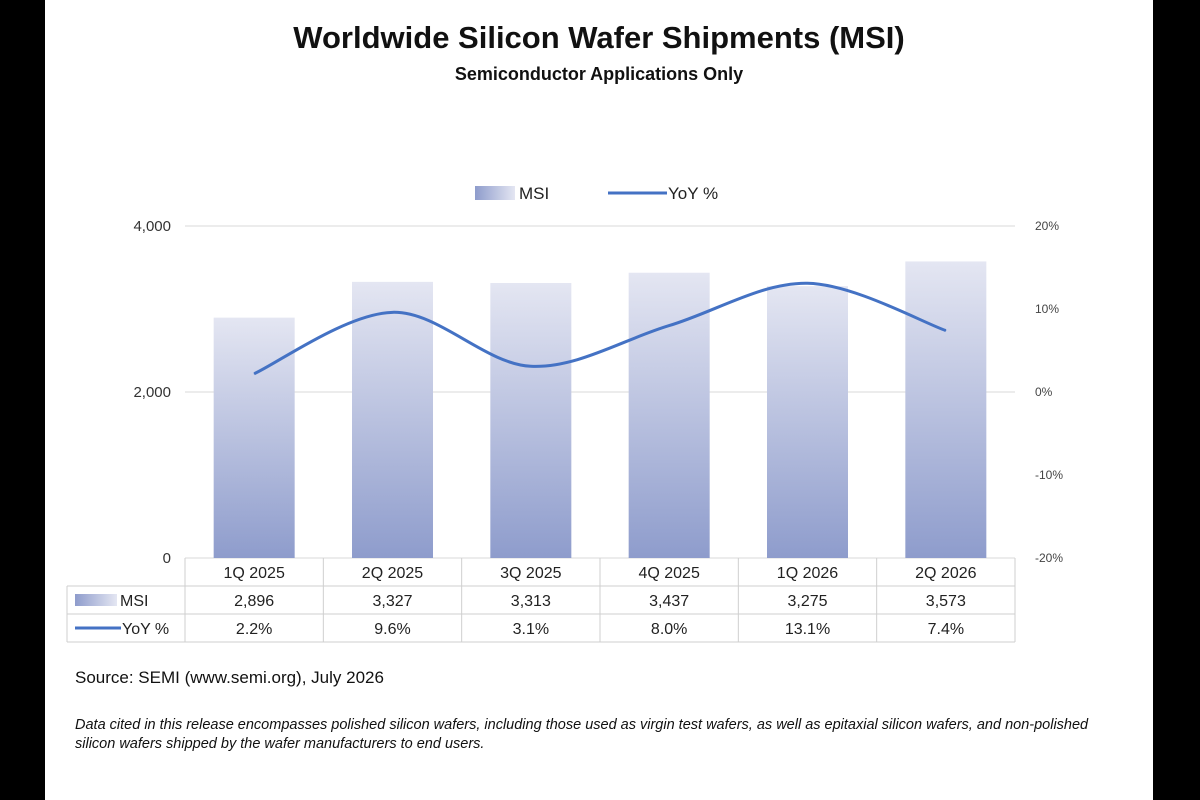 Image resolution: width=1200 pixels, height=800 pixels. What do you see at coordinates (693, 193) in the screenshot?
I see `legend-label-yoy: YoY %` at bounding box center [693, 193].